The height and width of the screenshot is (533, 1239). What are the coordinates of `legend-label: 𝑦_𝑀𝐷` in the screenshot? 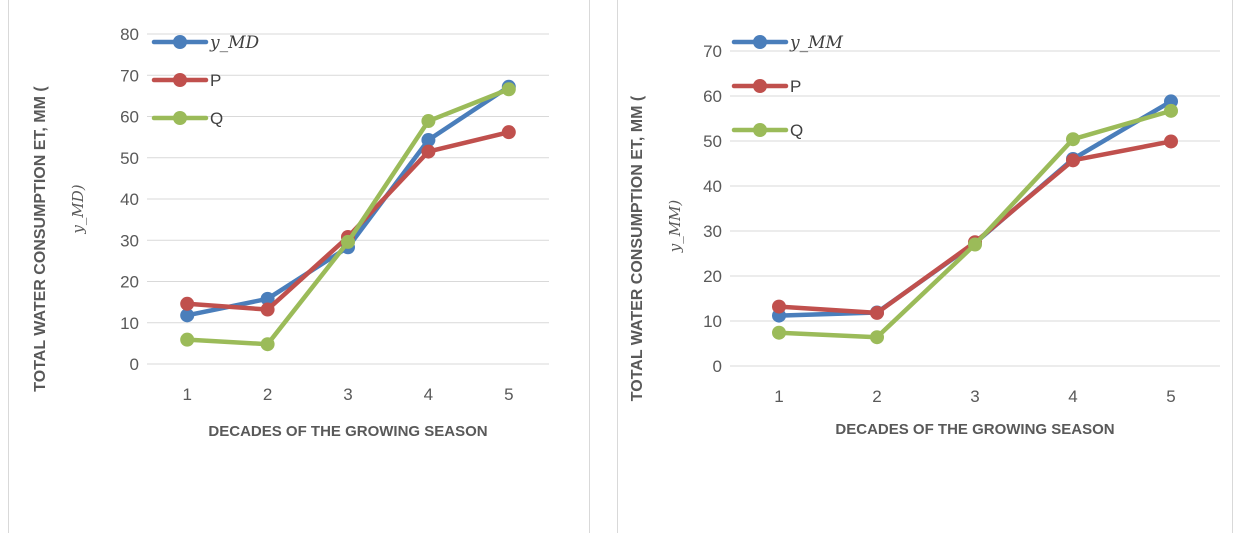 It's located at (234, 43).